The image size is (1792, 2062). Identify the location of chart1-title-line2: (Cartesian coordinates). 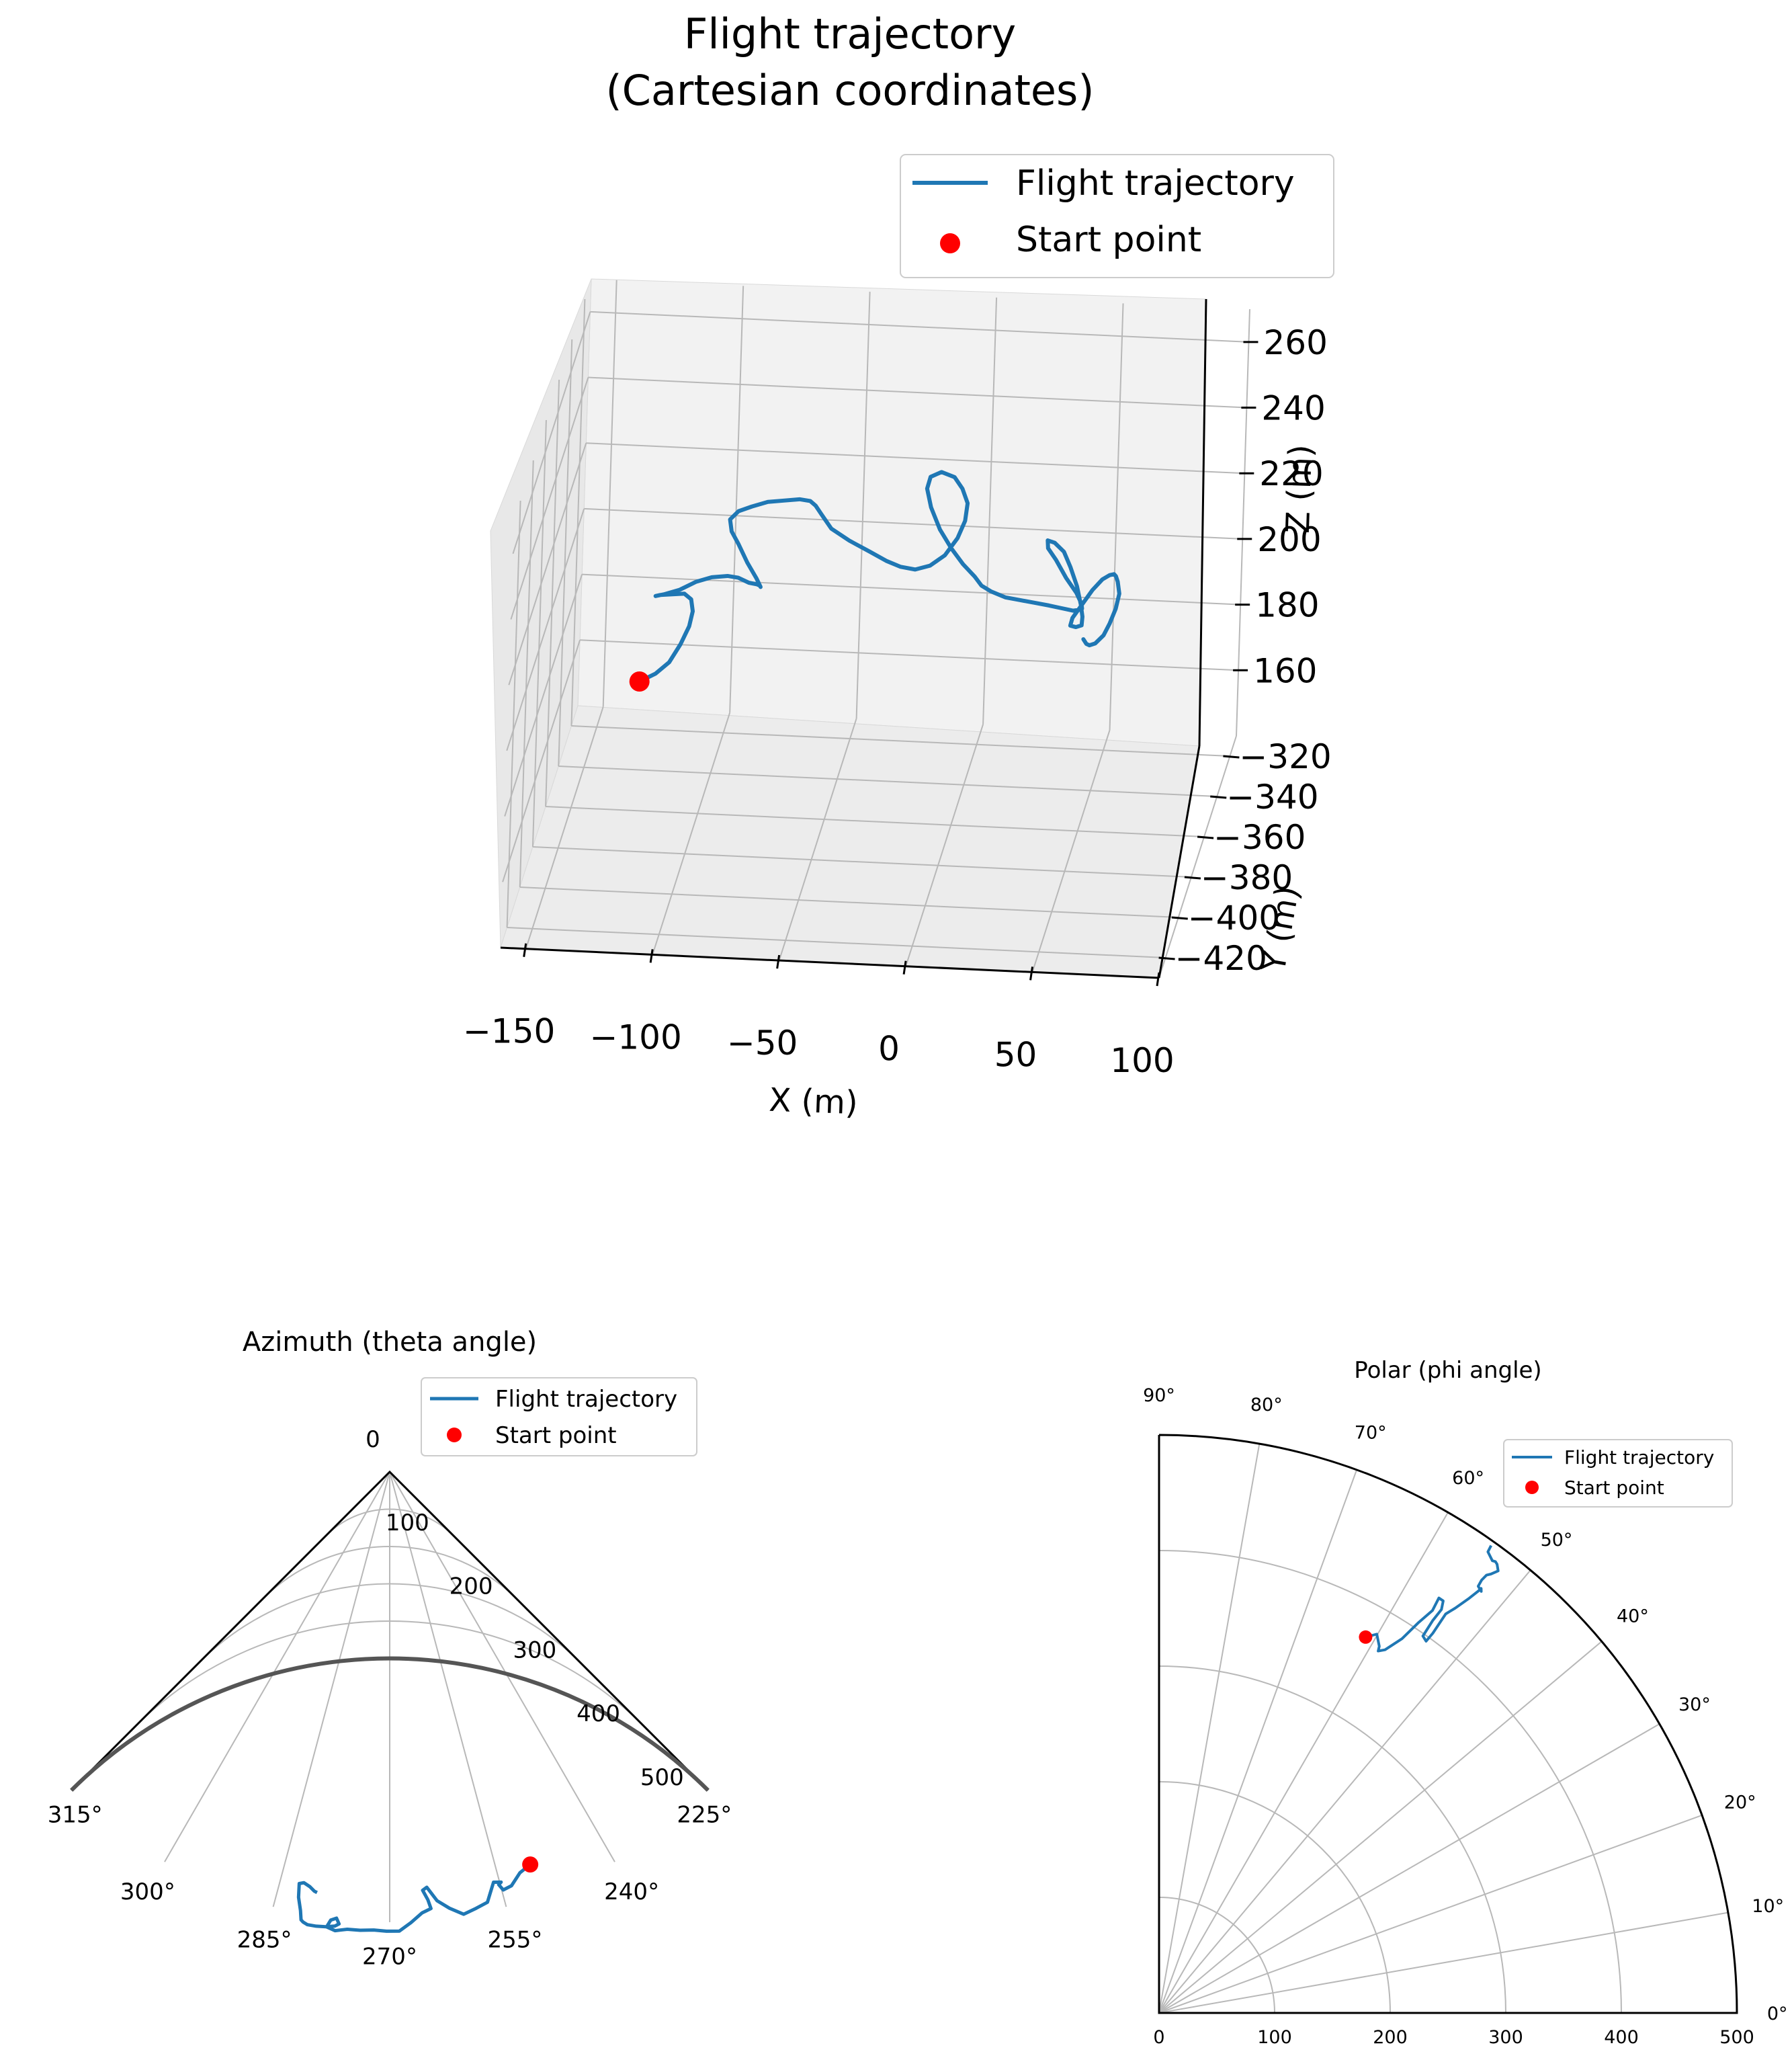
(849, 90).